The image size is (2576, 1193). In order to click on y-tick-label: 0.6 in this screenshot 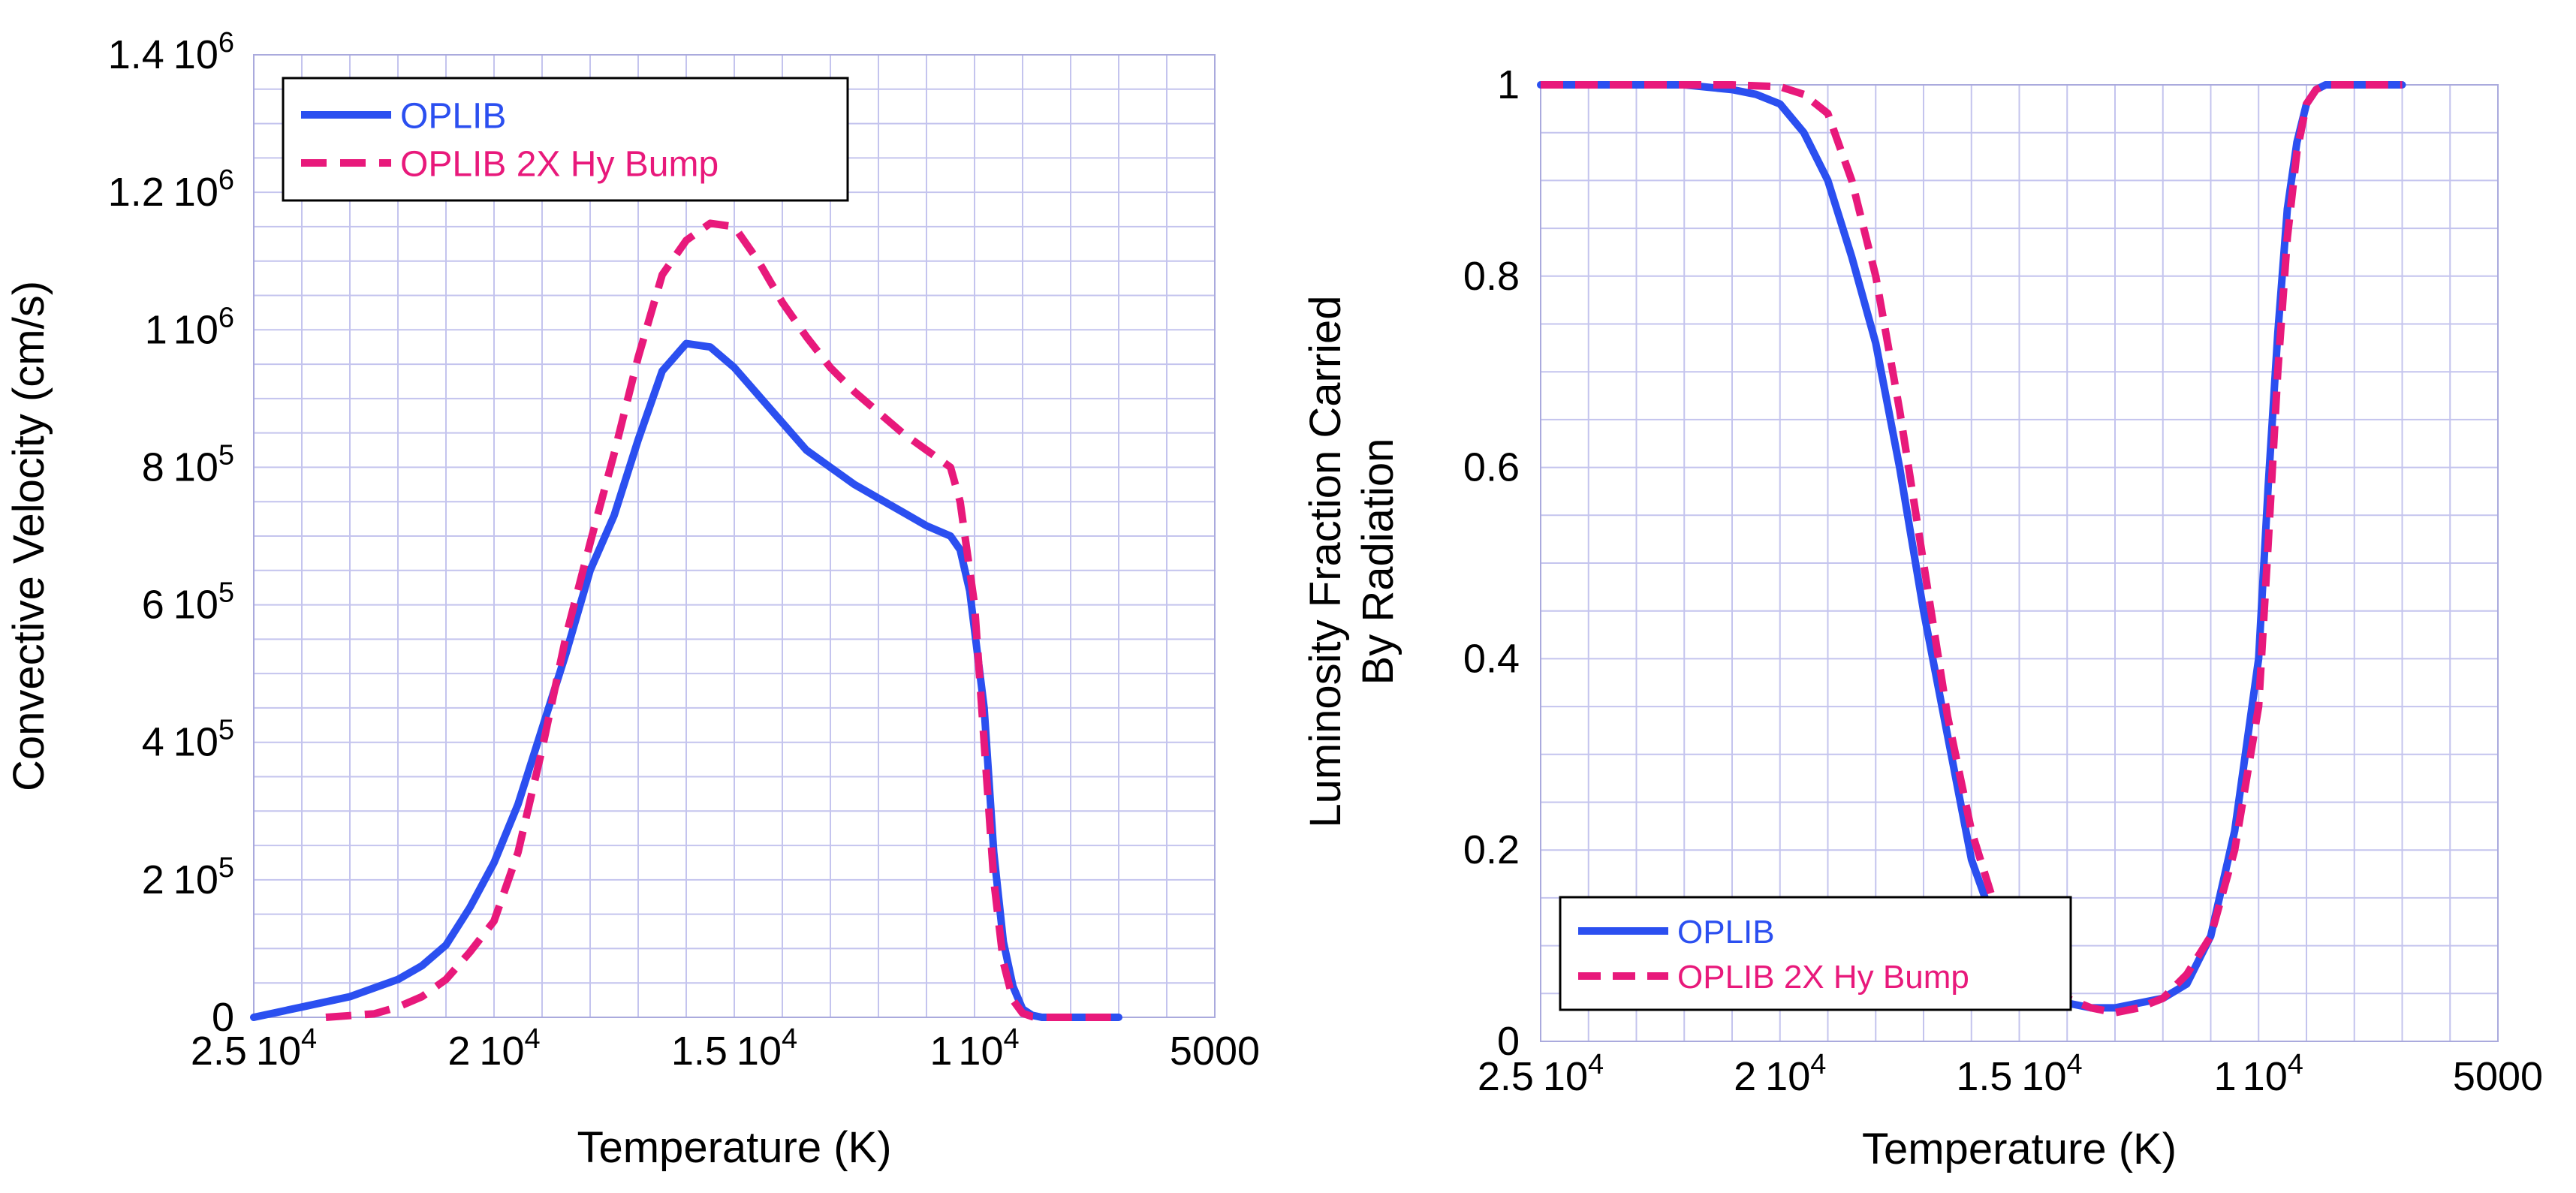, I will do `click(1491, 467)`.